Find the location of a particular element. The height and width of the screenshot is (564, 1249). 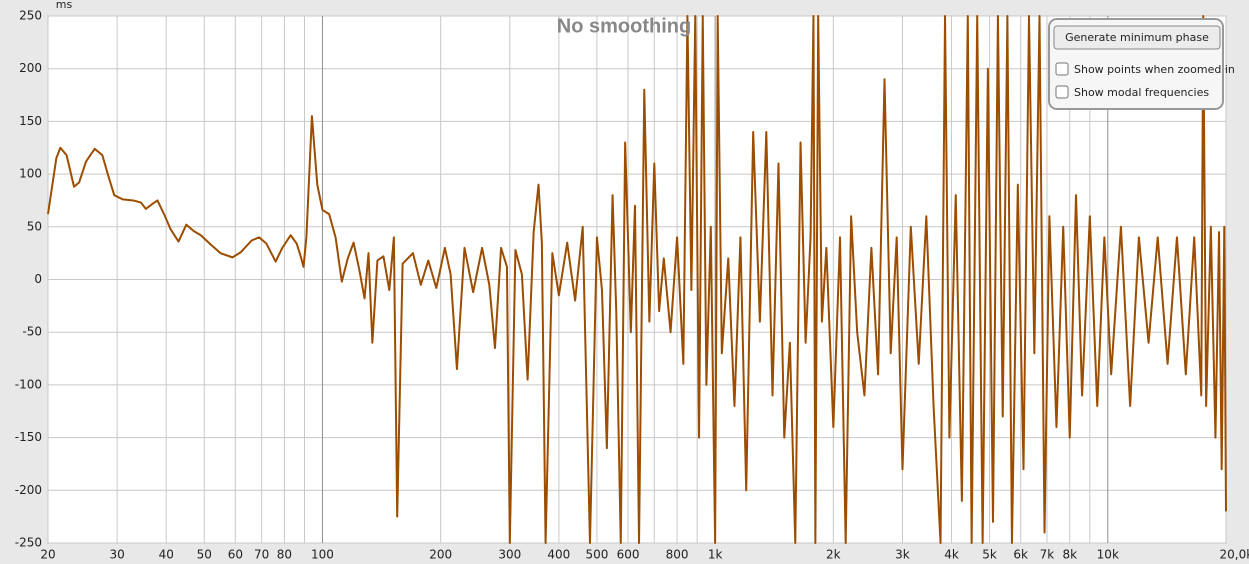

x-tick-label: 300 is located at coordinates (509, 555).